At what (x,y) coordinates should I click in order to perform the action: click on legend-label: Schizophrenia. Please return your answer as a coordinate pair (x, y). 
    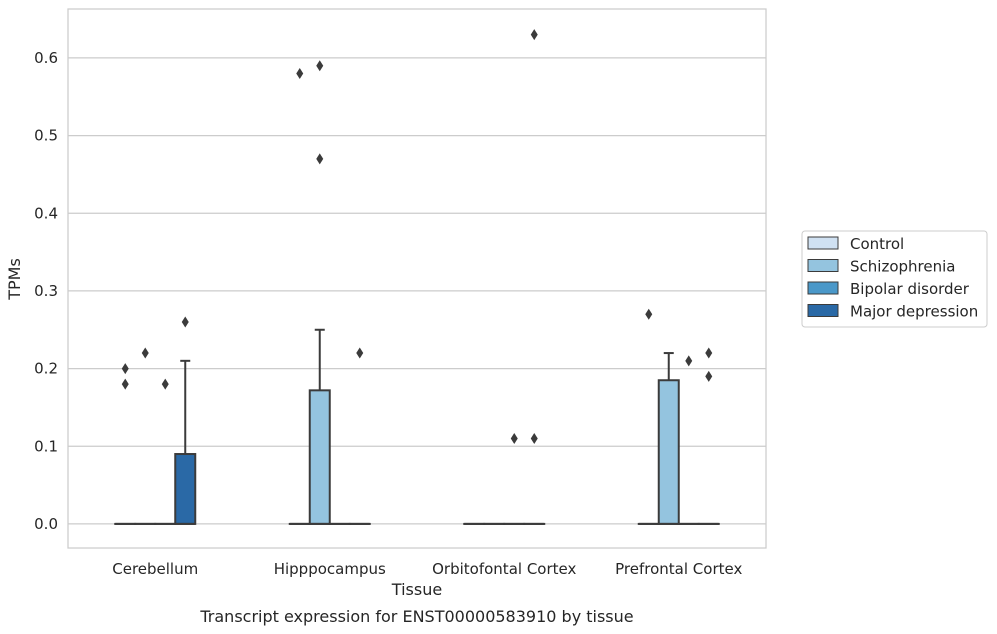
    Looking at the image, I should click on (902, 267).